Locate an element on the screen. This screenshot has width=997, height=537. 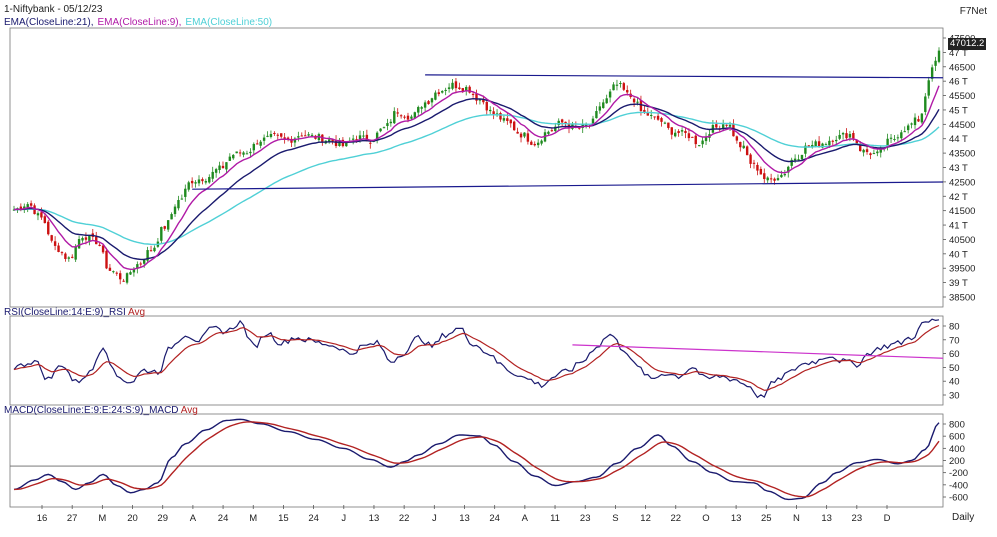
y-tick-label: 44500 is located at coordinates (962, 125).